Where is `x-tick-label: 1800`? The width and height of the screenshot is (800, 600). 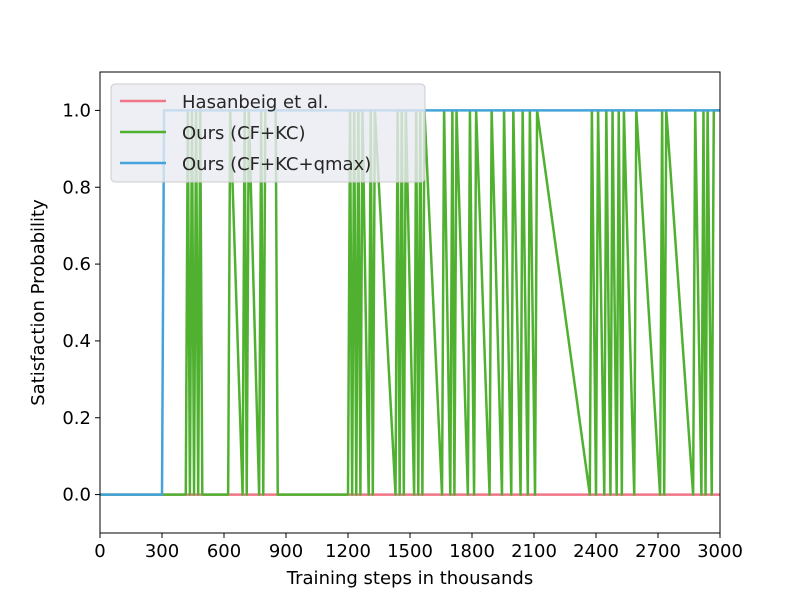
x-tick-label: 1800 is located at coordinates (472, 551).